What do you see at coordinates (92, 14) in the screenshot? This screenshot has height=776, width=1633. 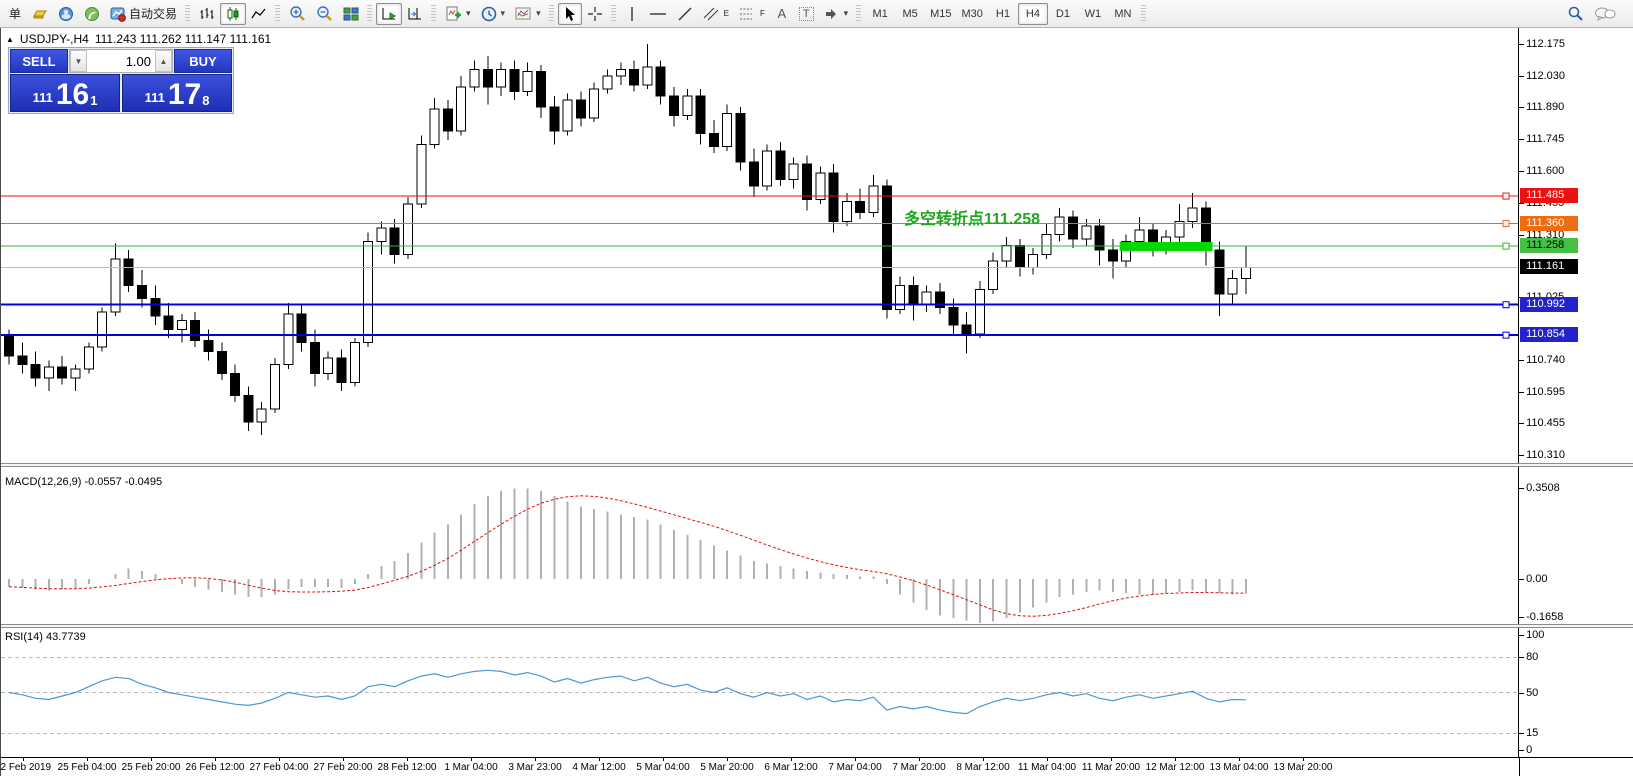 I see `signals-icon` at bounding box center [92, 14].